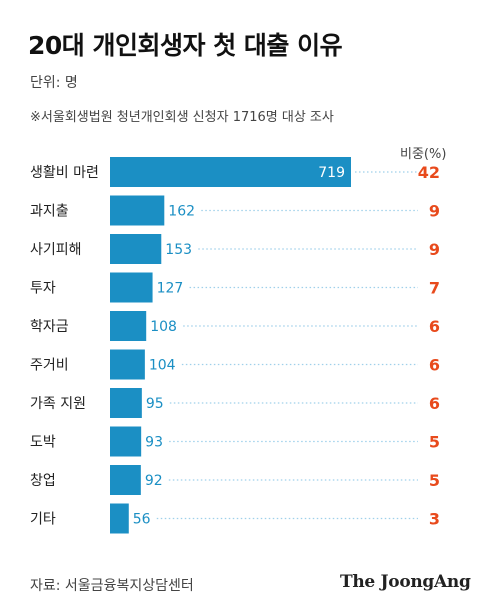  What do you see at coordinates (182, 117) in the screenshot?
I see `survey-note: ※서울회생법원 청년개인회생 신청자 1716명 대상 조사` at bounding box center [182, 117].